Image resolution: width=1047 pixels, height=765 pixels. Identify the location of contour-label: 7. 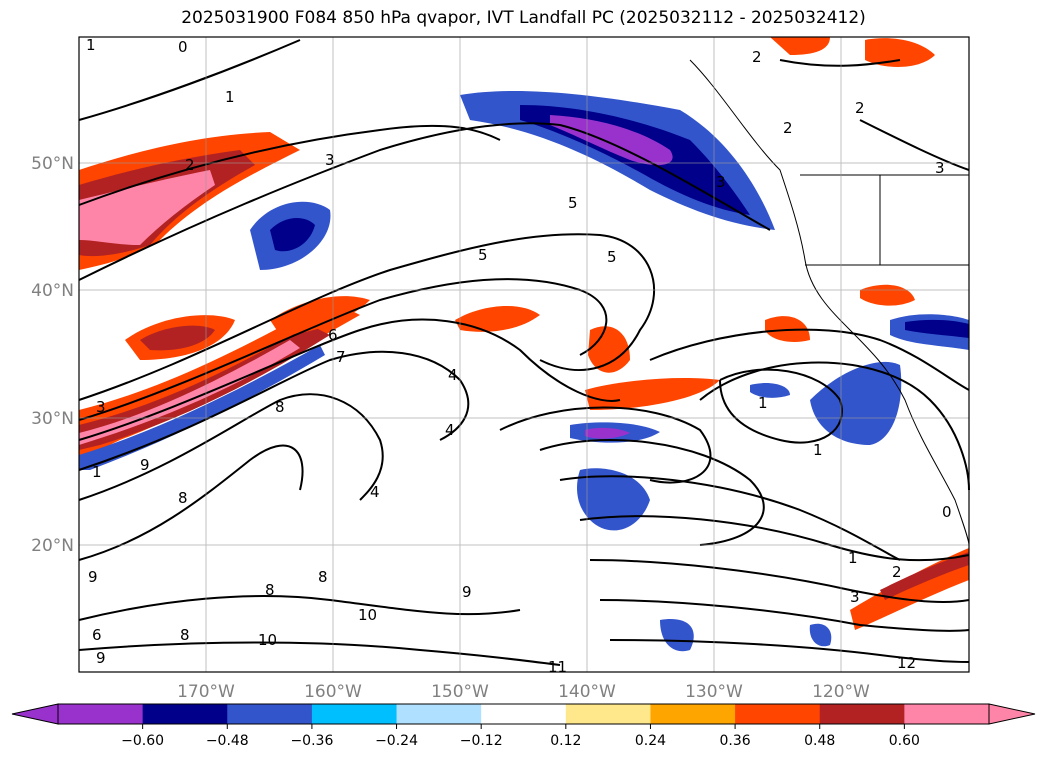
(341, 357).